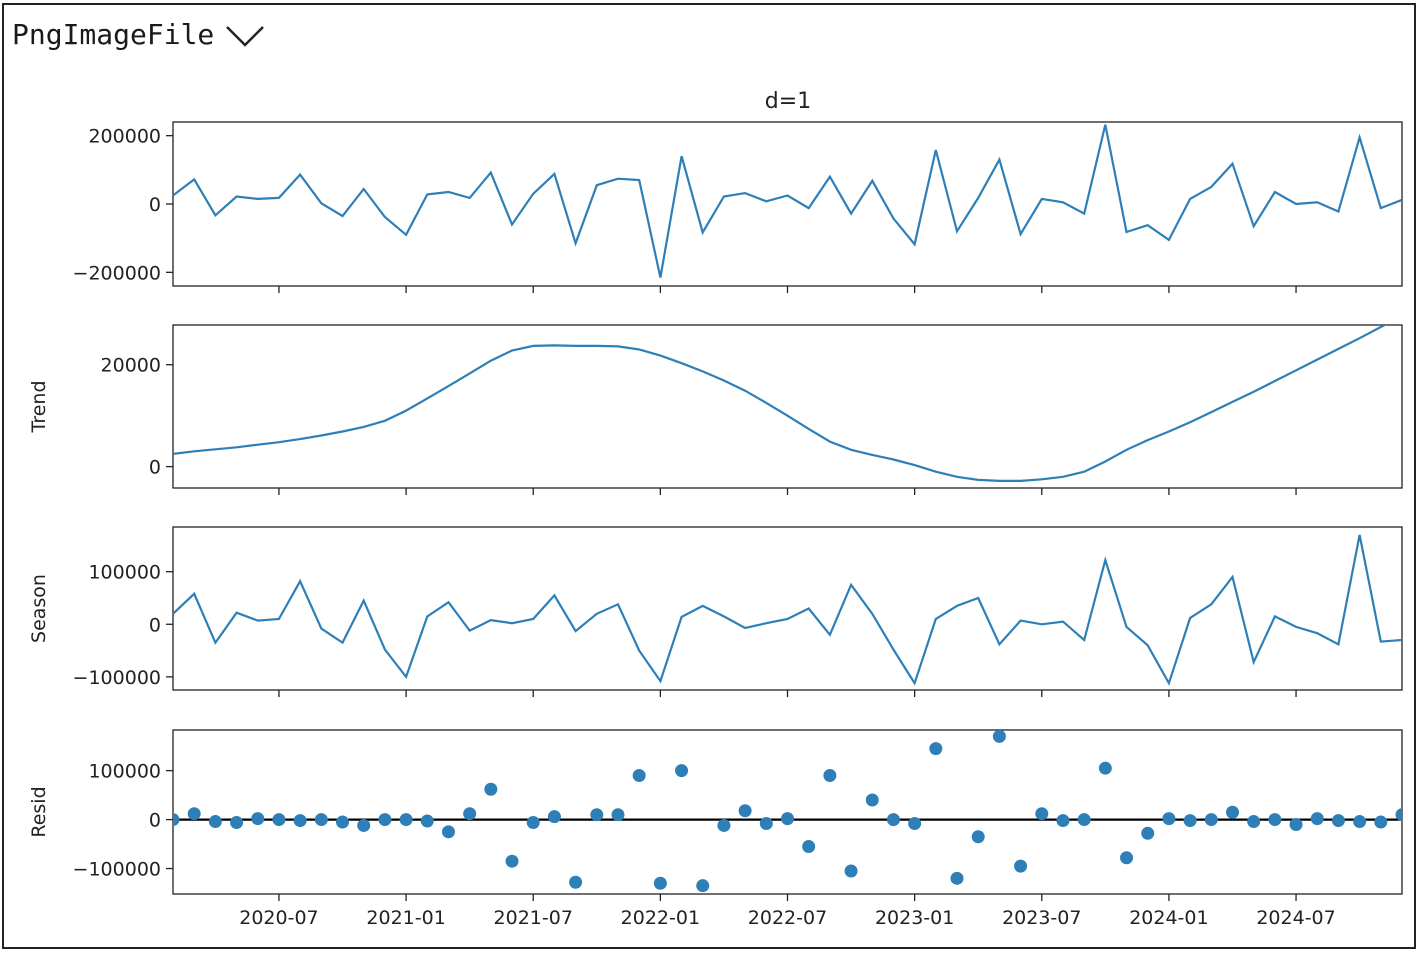 This screenshot has width=1420, height=953. What do you see at coordinates (1295, 918) in the screenshot?
I see `xtick-label: 2024-07` at bounding box center [1295, 918].